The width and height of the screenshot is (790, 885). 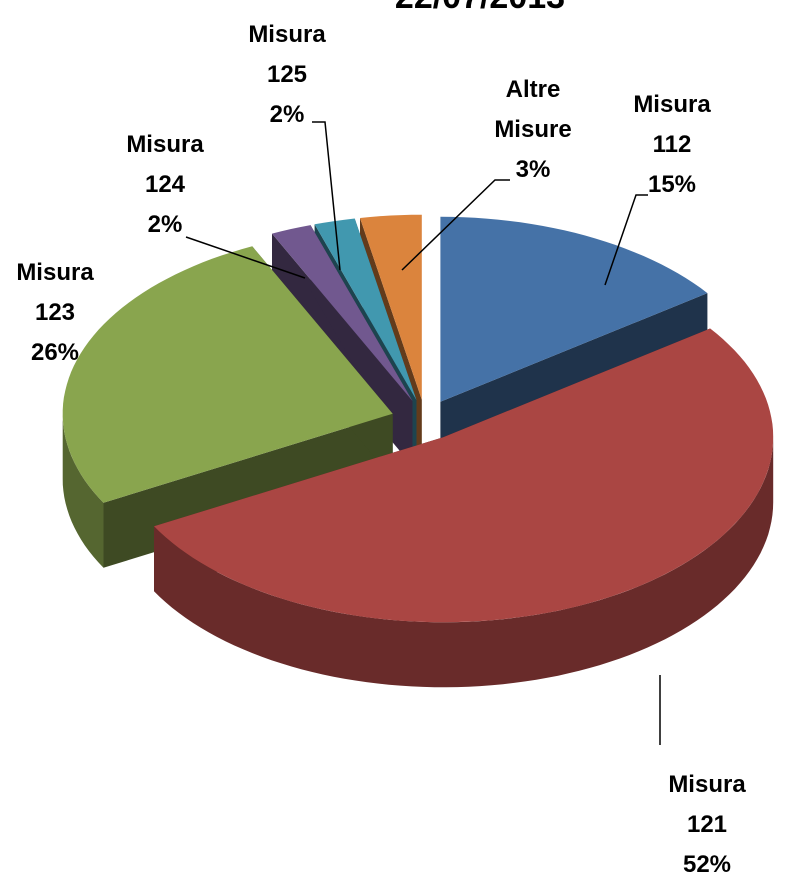 I want to click on category-label: Misura 112, so click(x=672, y=124).